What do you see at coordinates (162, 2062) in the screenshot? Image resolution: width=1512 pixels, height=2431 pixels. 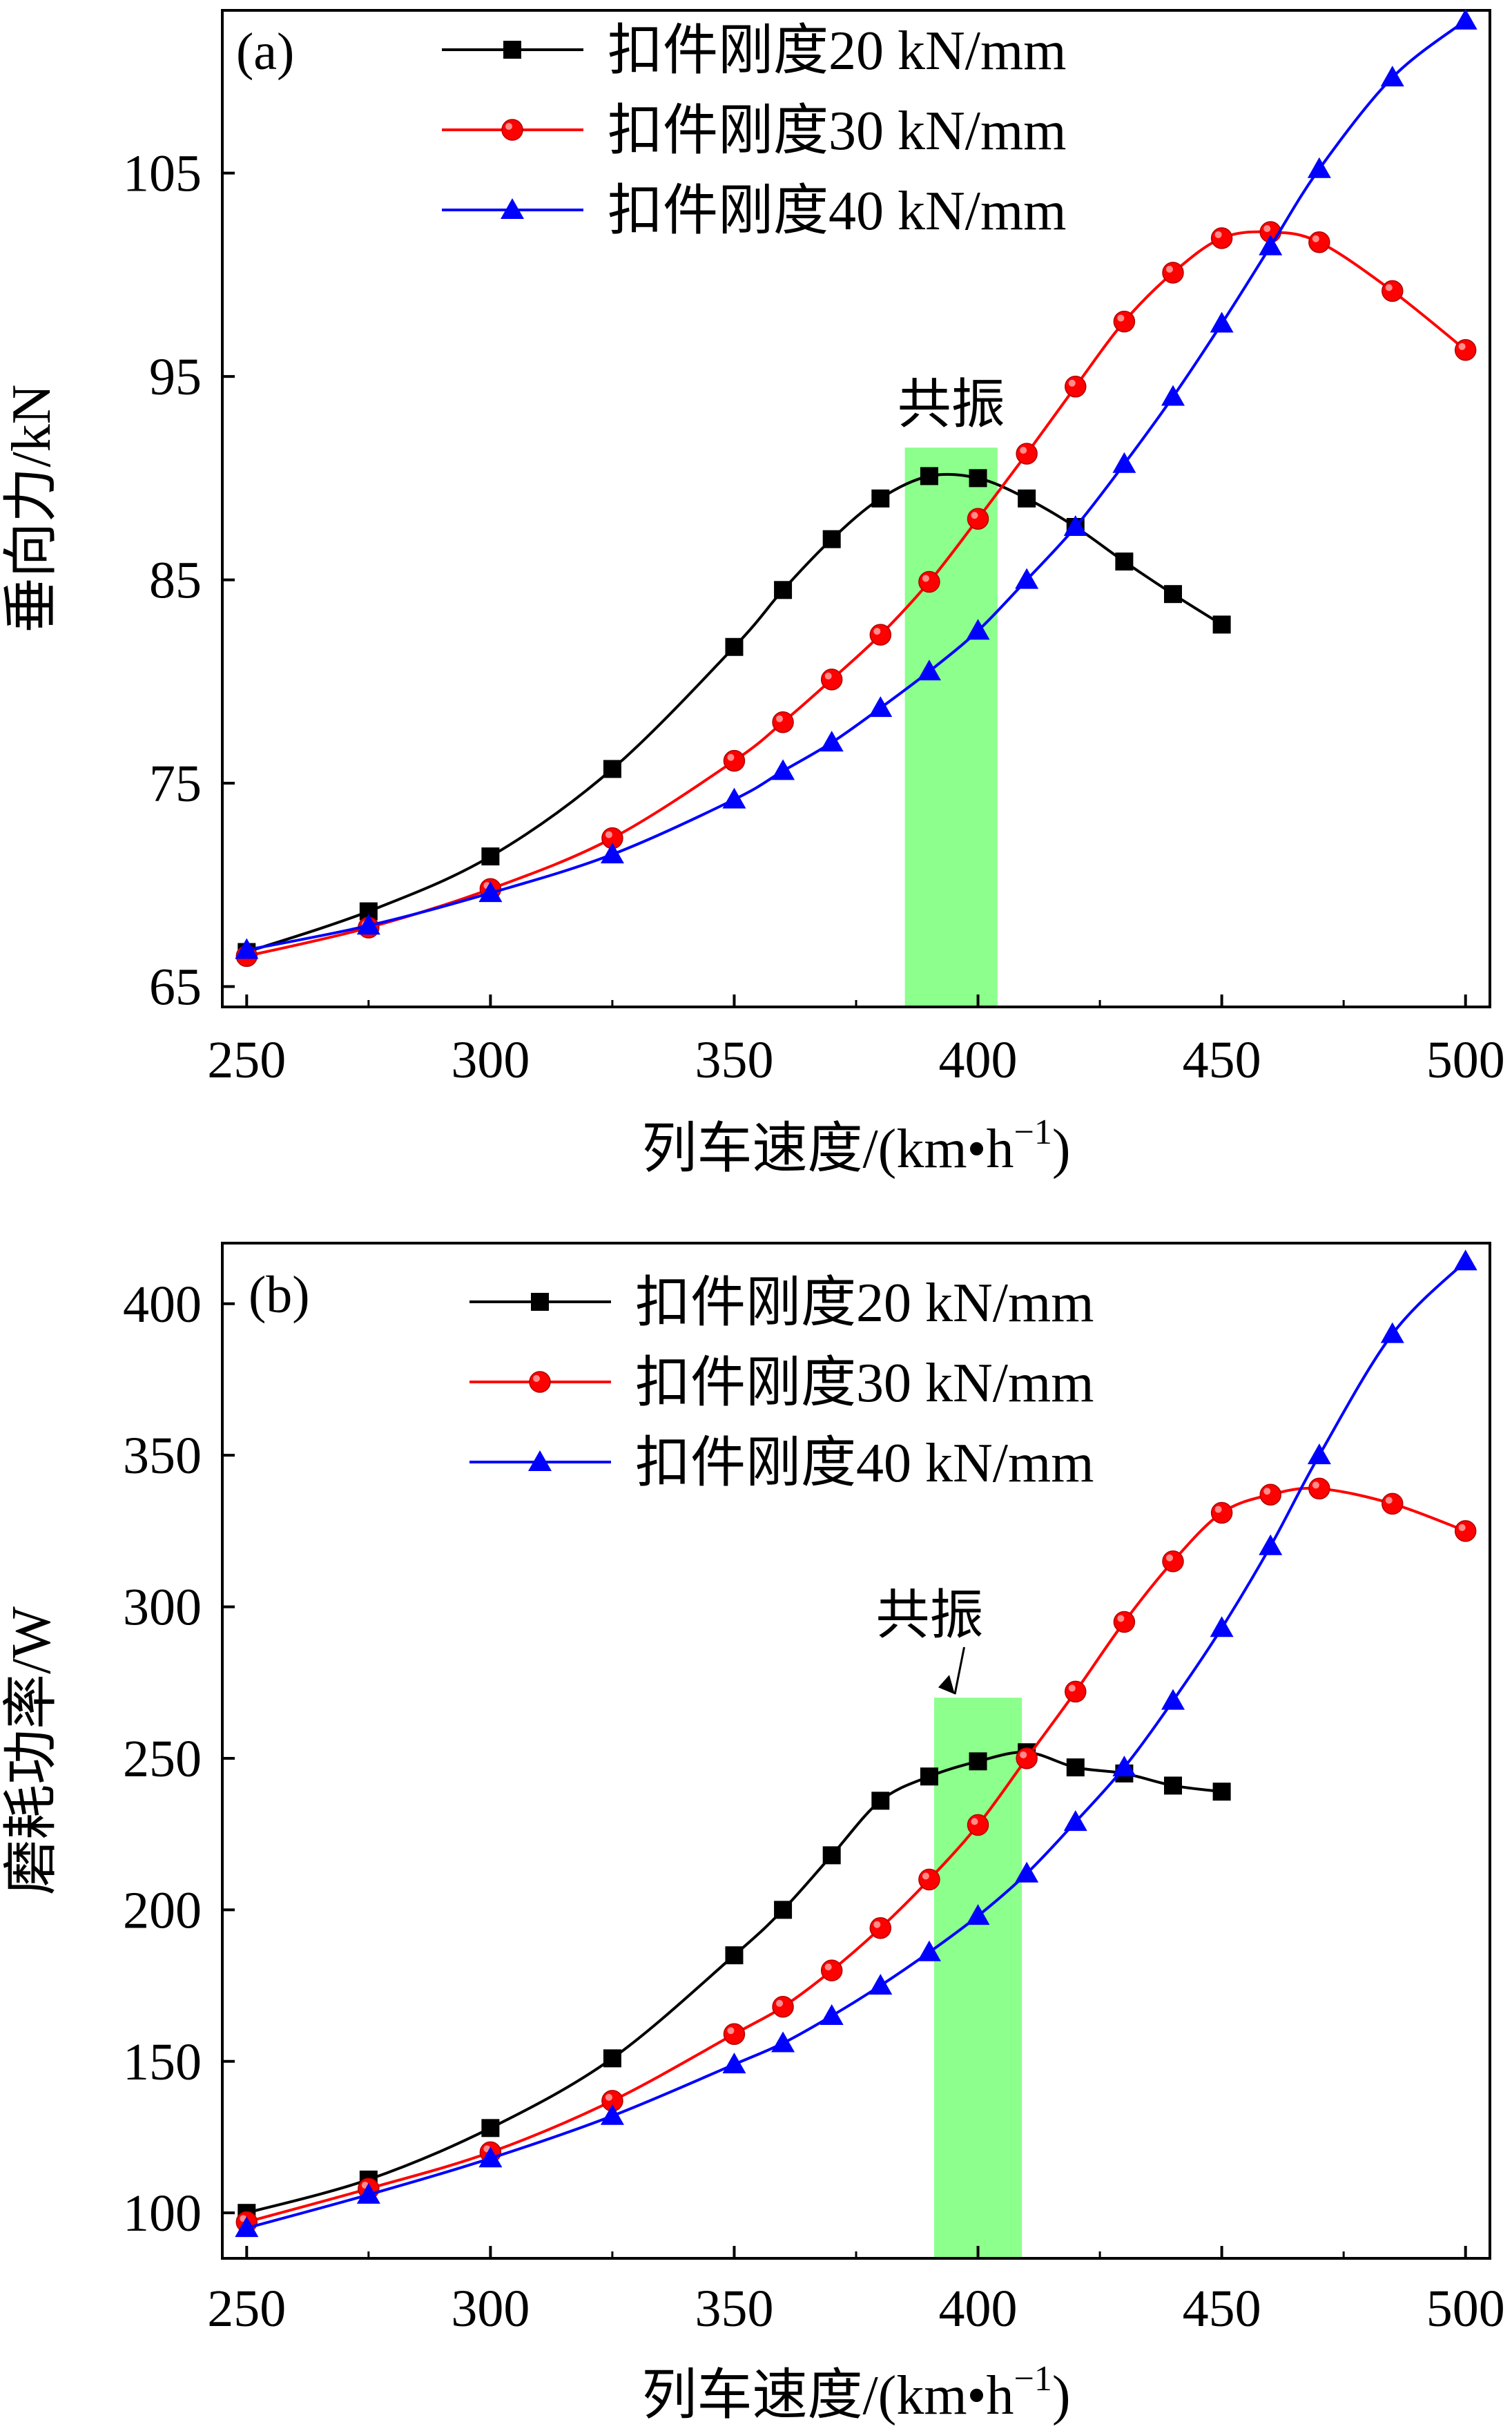 I see `y-tick-label: 150` at bounding box center [162, 2062].